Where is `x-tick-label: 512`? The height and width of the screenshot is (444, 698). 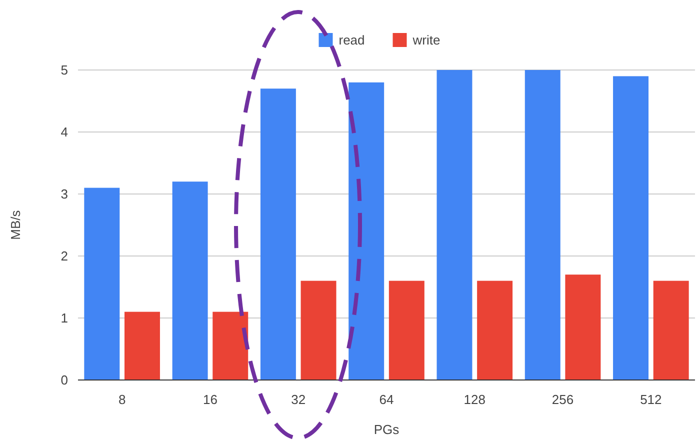 x-tick-label: 512 is located at coordinates (651, 399).